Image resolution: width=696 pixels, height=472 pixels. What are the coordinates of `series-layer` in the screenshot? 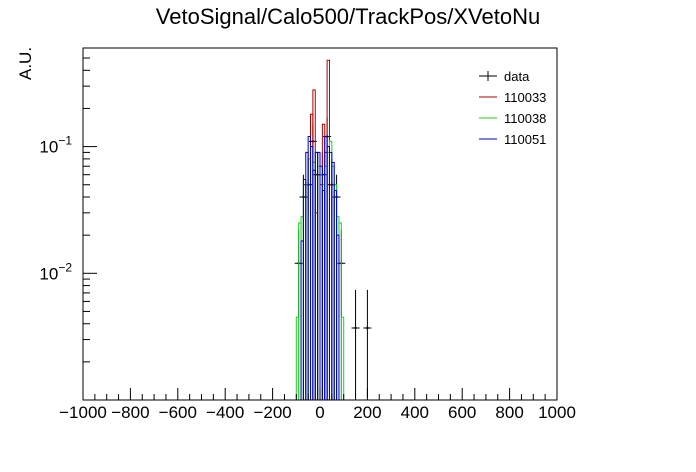 It's located at (333, 230).